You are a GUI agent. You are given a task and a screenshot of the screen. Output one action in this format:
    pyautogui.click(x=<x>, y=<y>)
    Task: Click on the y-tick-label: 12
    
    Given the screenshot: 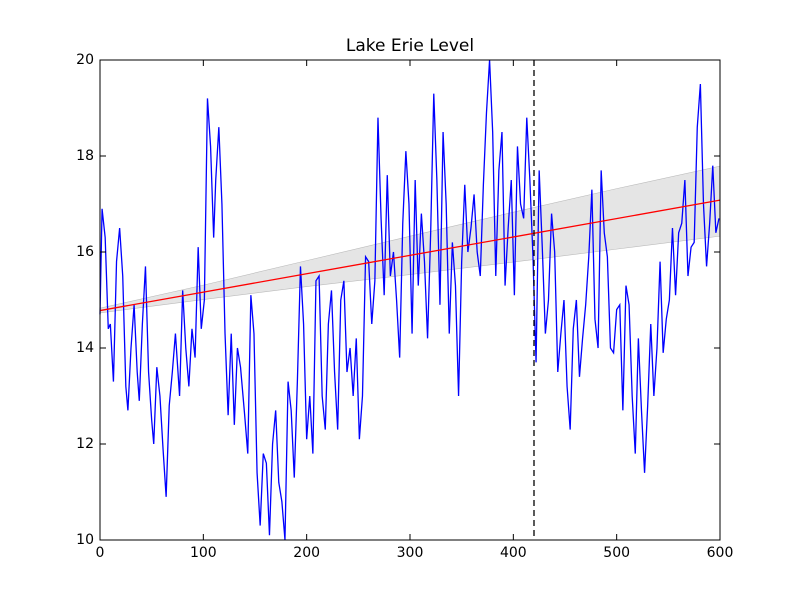 What is the action you would take?
    pyautogui.click(x=85, y=444)
    